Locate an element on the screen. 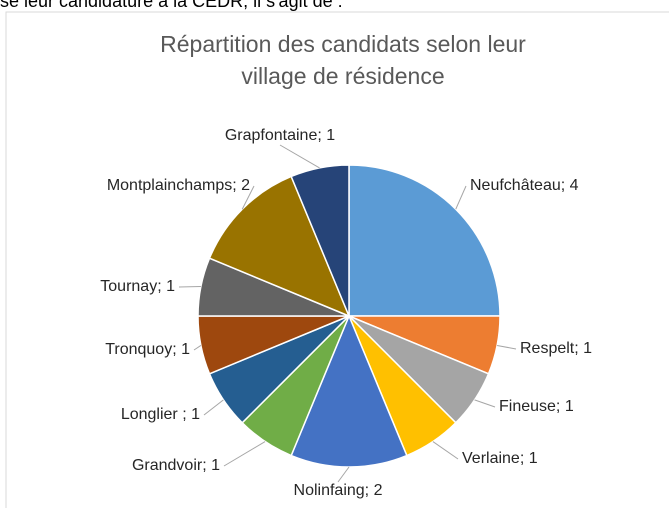 This screenshot has width=669, height=508. data-label: Verlaine; 1 is located at coordinates (500, 458).